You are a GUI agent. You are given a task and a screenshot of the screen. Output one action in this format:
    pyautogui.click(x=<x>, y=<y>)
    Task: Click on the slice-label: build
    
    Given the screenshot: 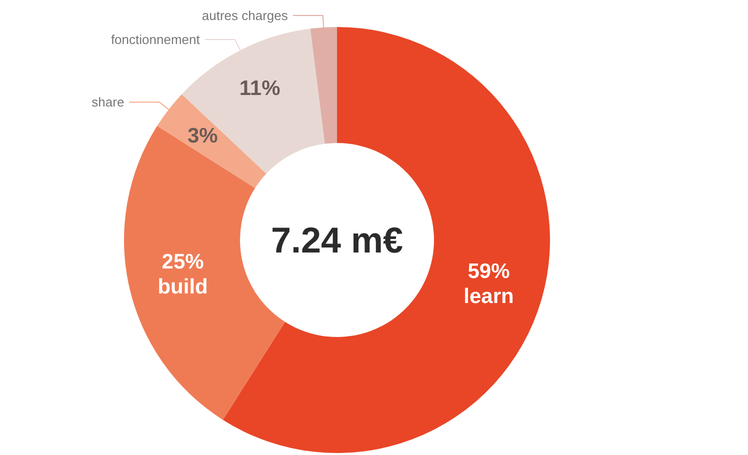 What is the action you would take?
    pyautogui.click(x=183, y=286)
    